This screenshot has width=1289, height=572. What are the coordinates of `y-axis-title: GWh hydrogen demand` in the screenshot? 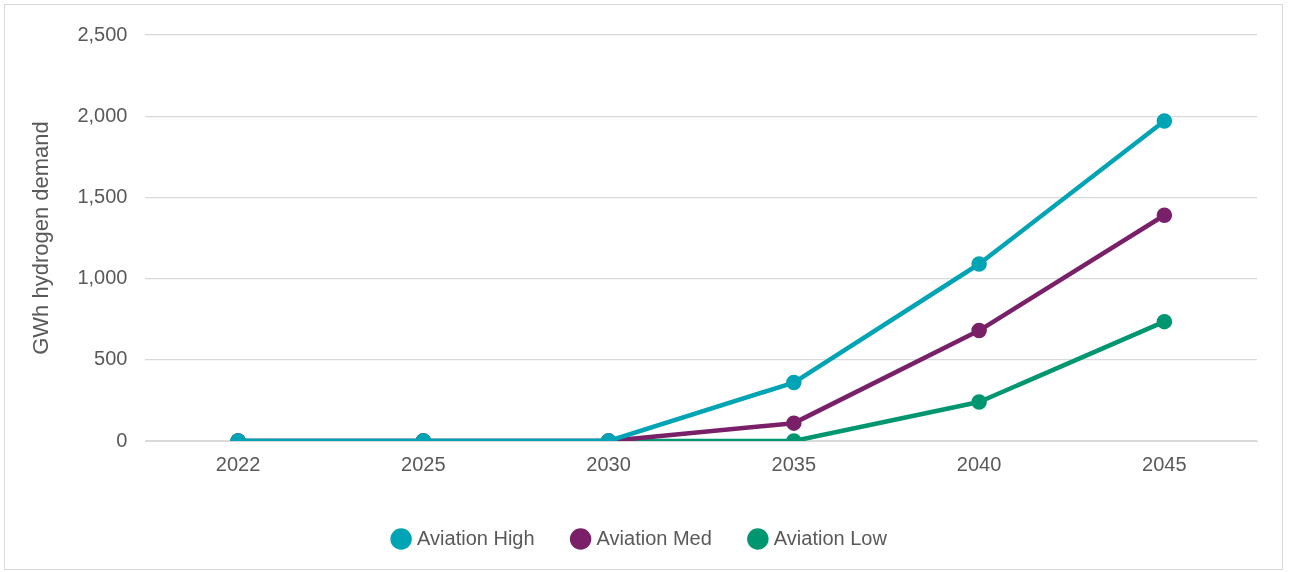 It's located at (41, 238).